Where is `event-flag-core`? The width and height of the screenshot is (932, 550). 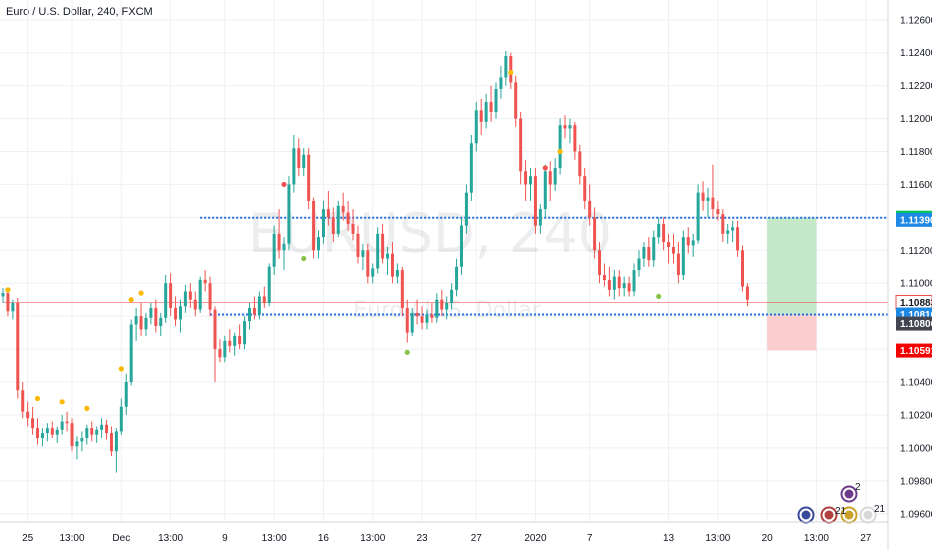 event-flag-core is located at coordinates (829, 515).